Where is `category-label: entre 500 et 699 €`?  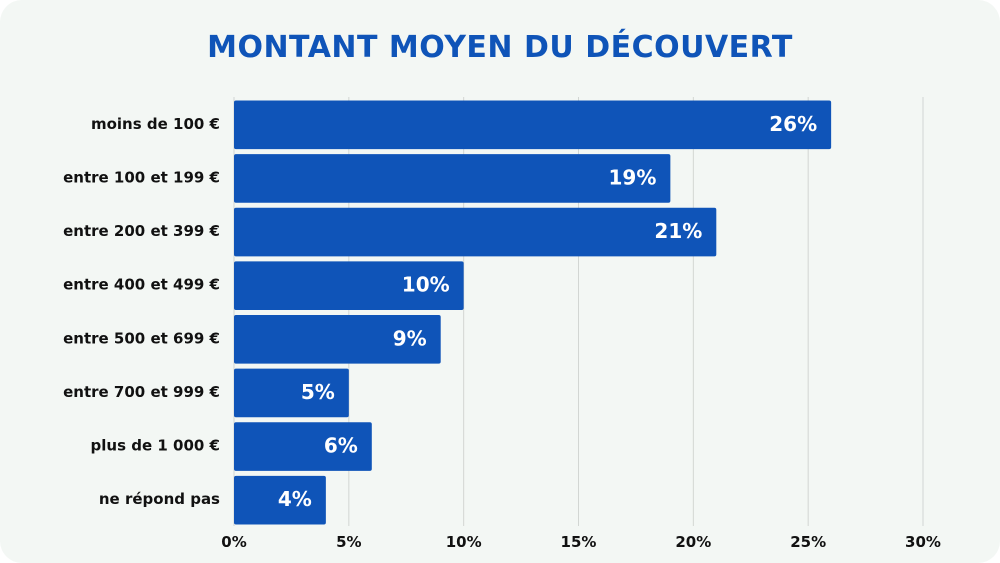
category-label: entre 500 et 699 € is located at coordinates (141, 338).